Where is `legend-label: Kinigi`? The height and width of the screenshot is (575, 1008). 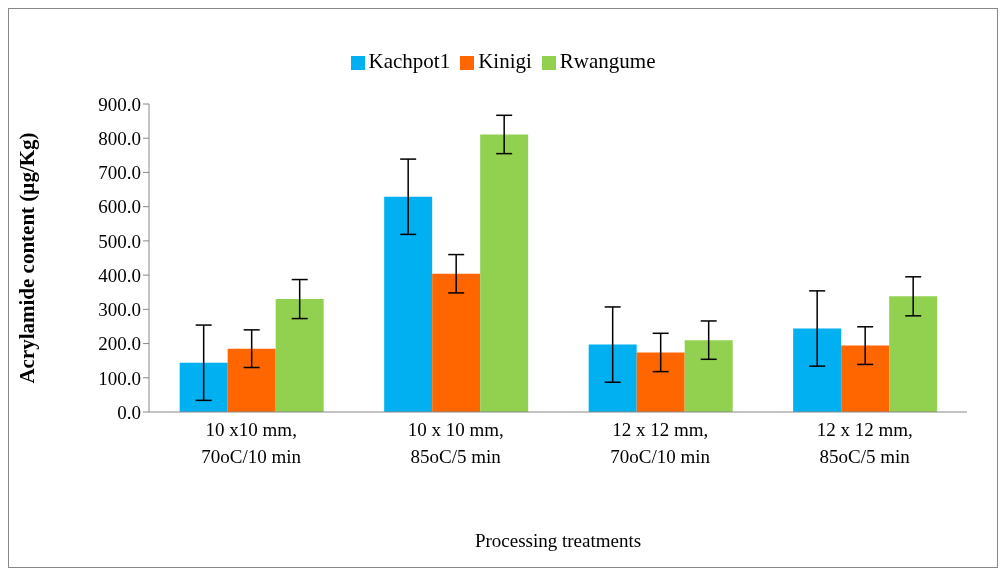
legend-label: Kinigi is located at coordinates (505, 61).